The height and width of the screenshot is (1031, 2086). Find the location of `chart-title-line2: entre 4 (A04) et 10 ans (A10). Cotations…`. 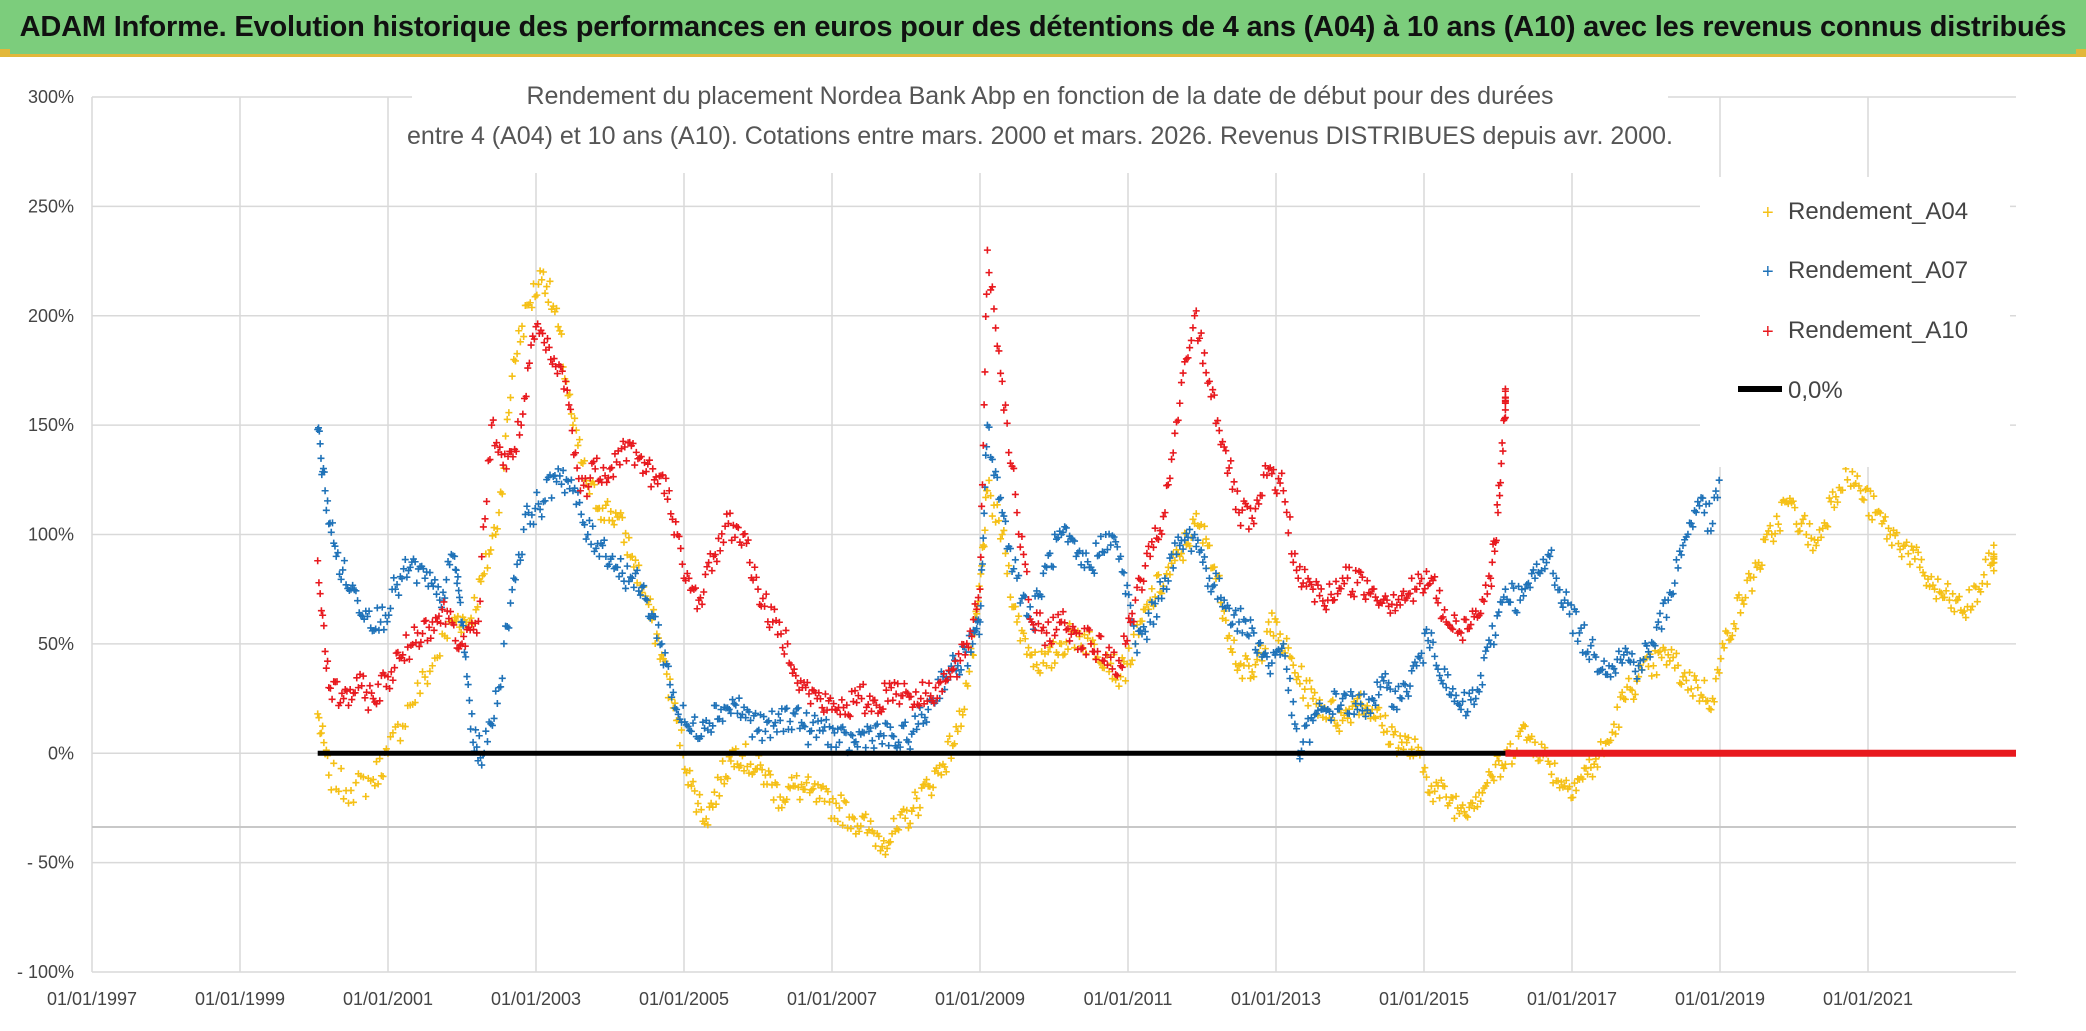

chart-title-line2: entre 4 (A04) et 10 ans (A10). Cotations… is located at coordinates (1040, 136).